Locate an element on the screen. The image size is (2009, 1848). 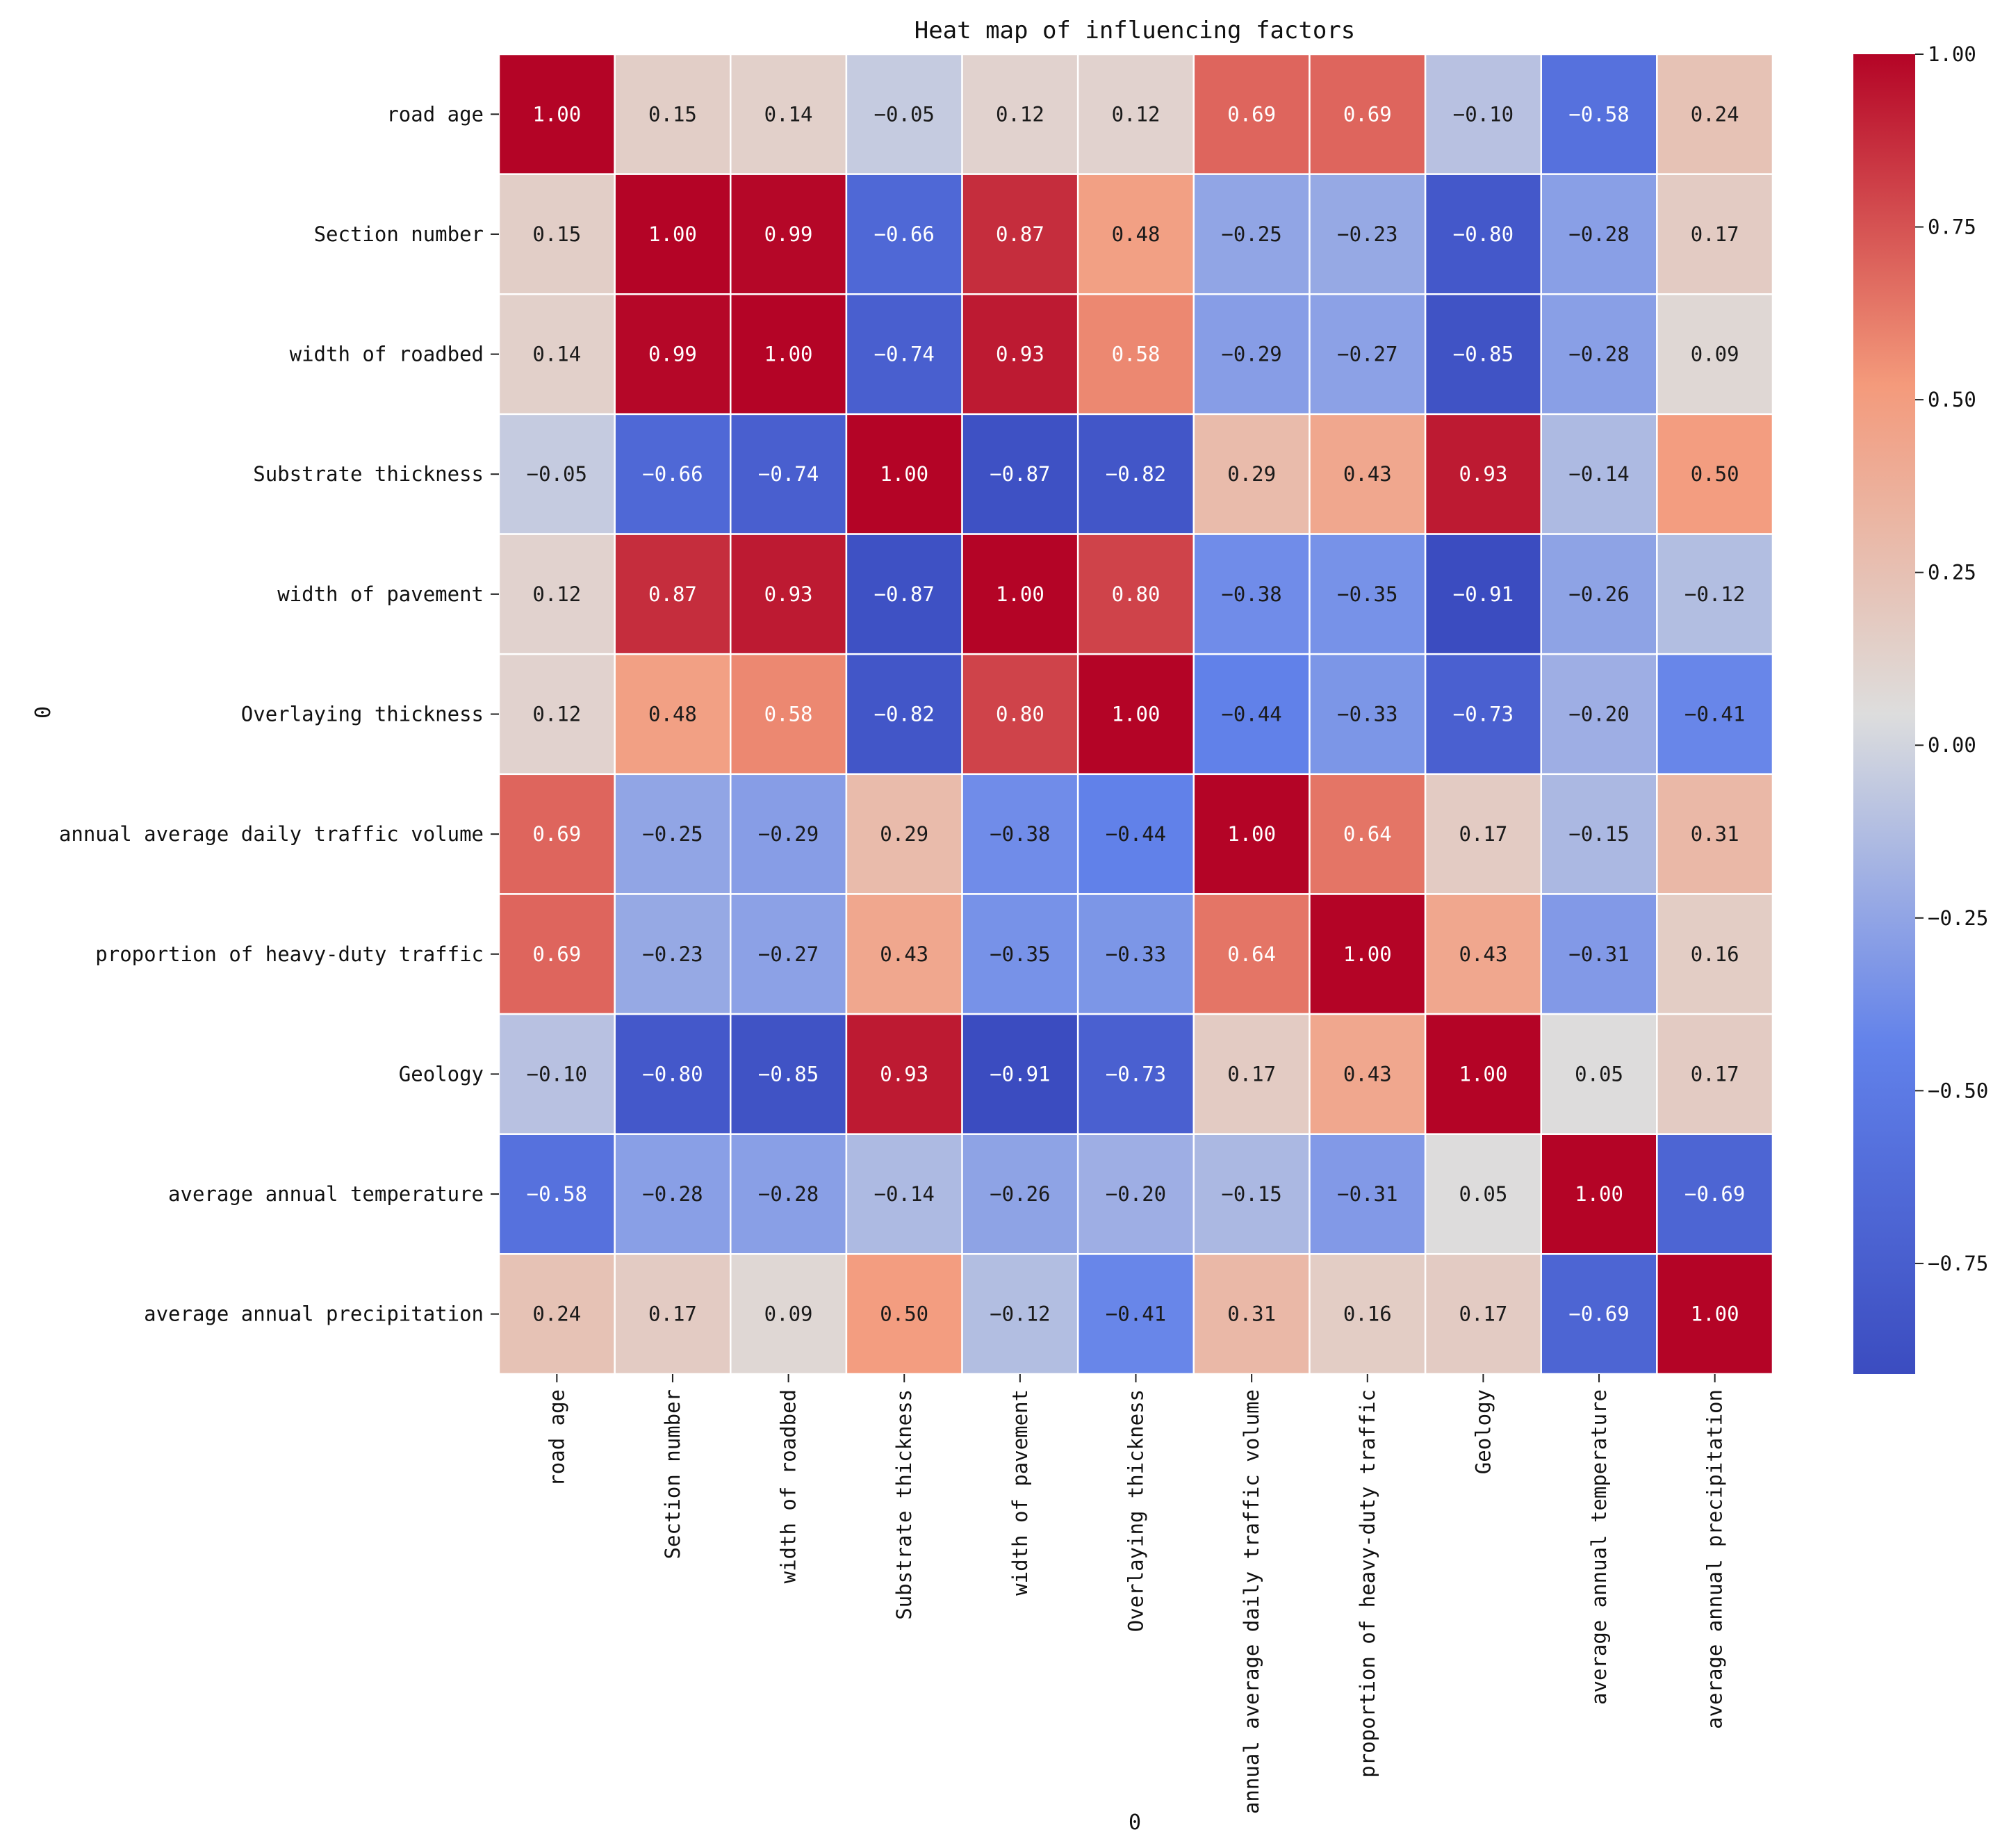
cell-value-label: 0.24 is located at coordinates (556, 1314).